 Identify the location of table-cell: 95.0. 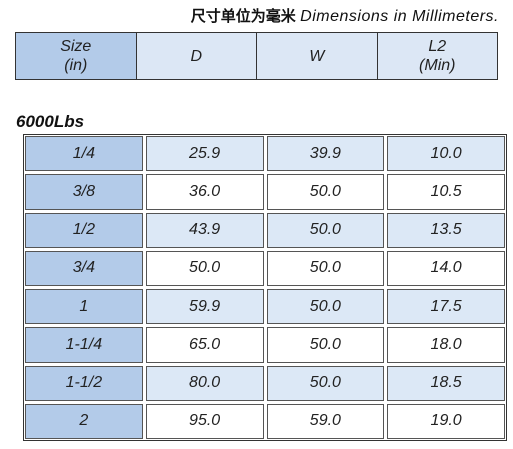
(204, 421).